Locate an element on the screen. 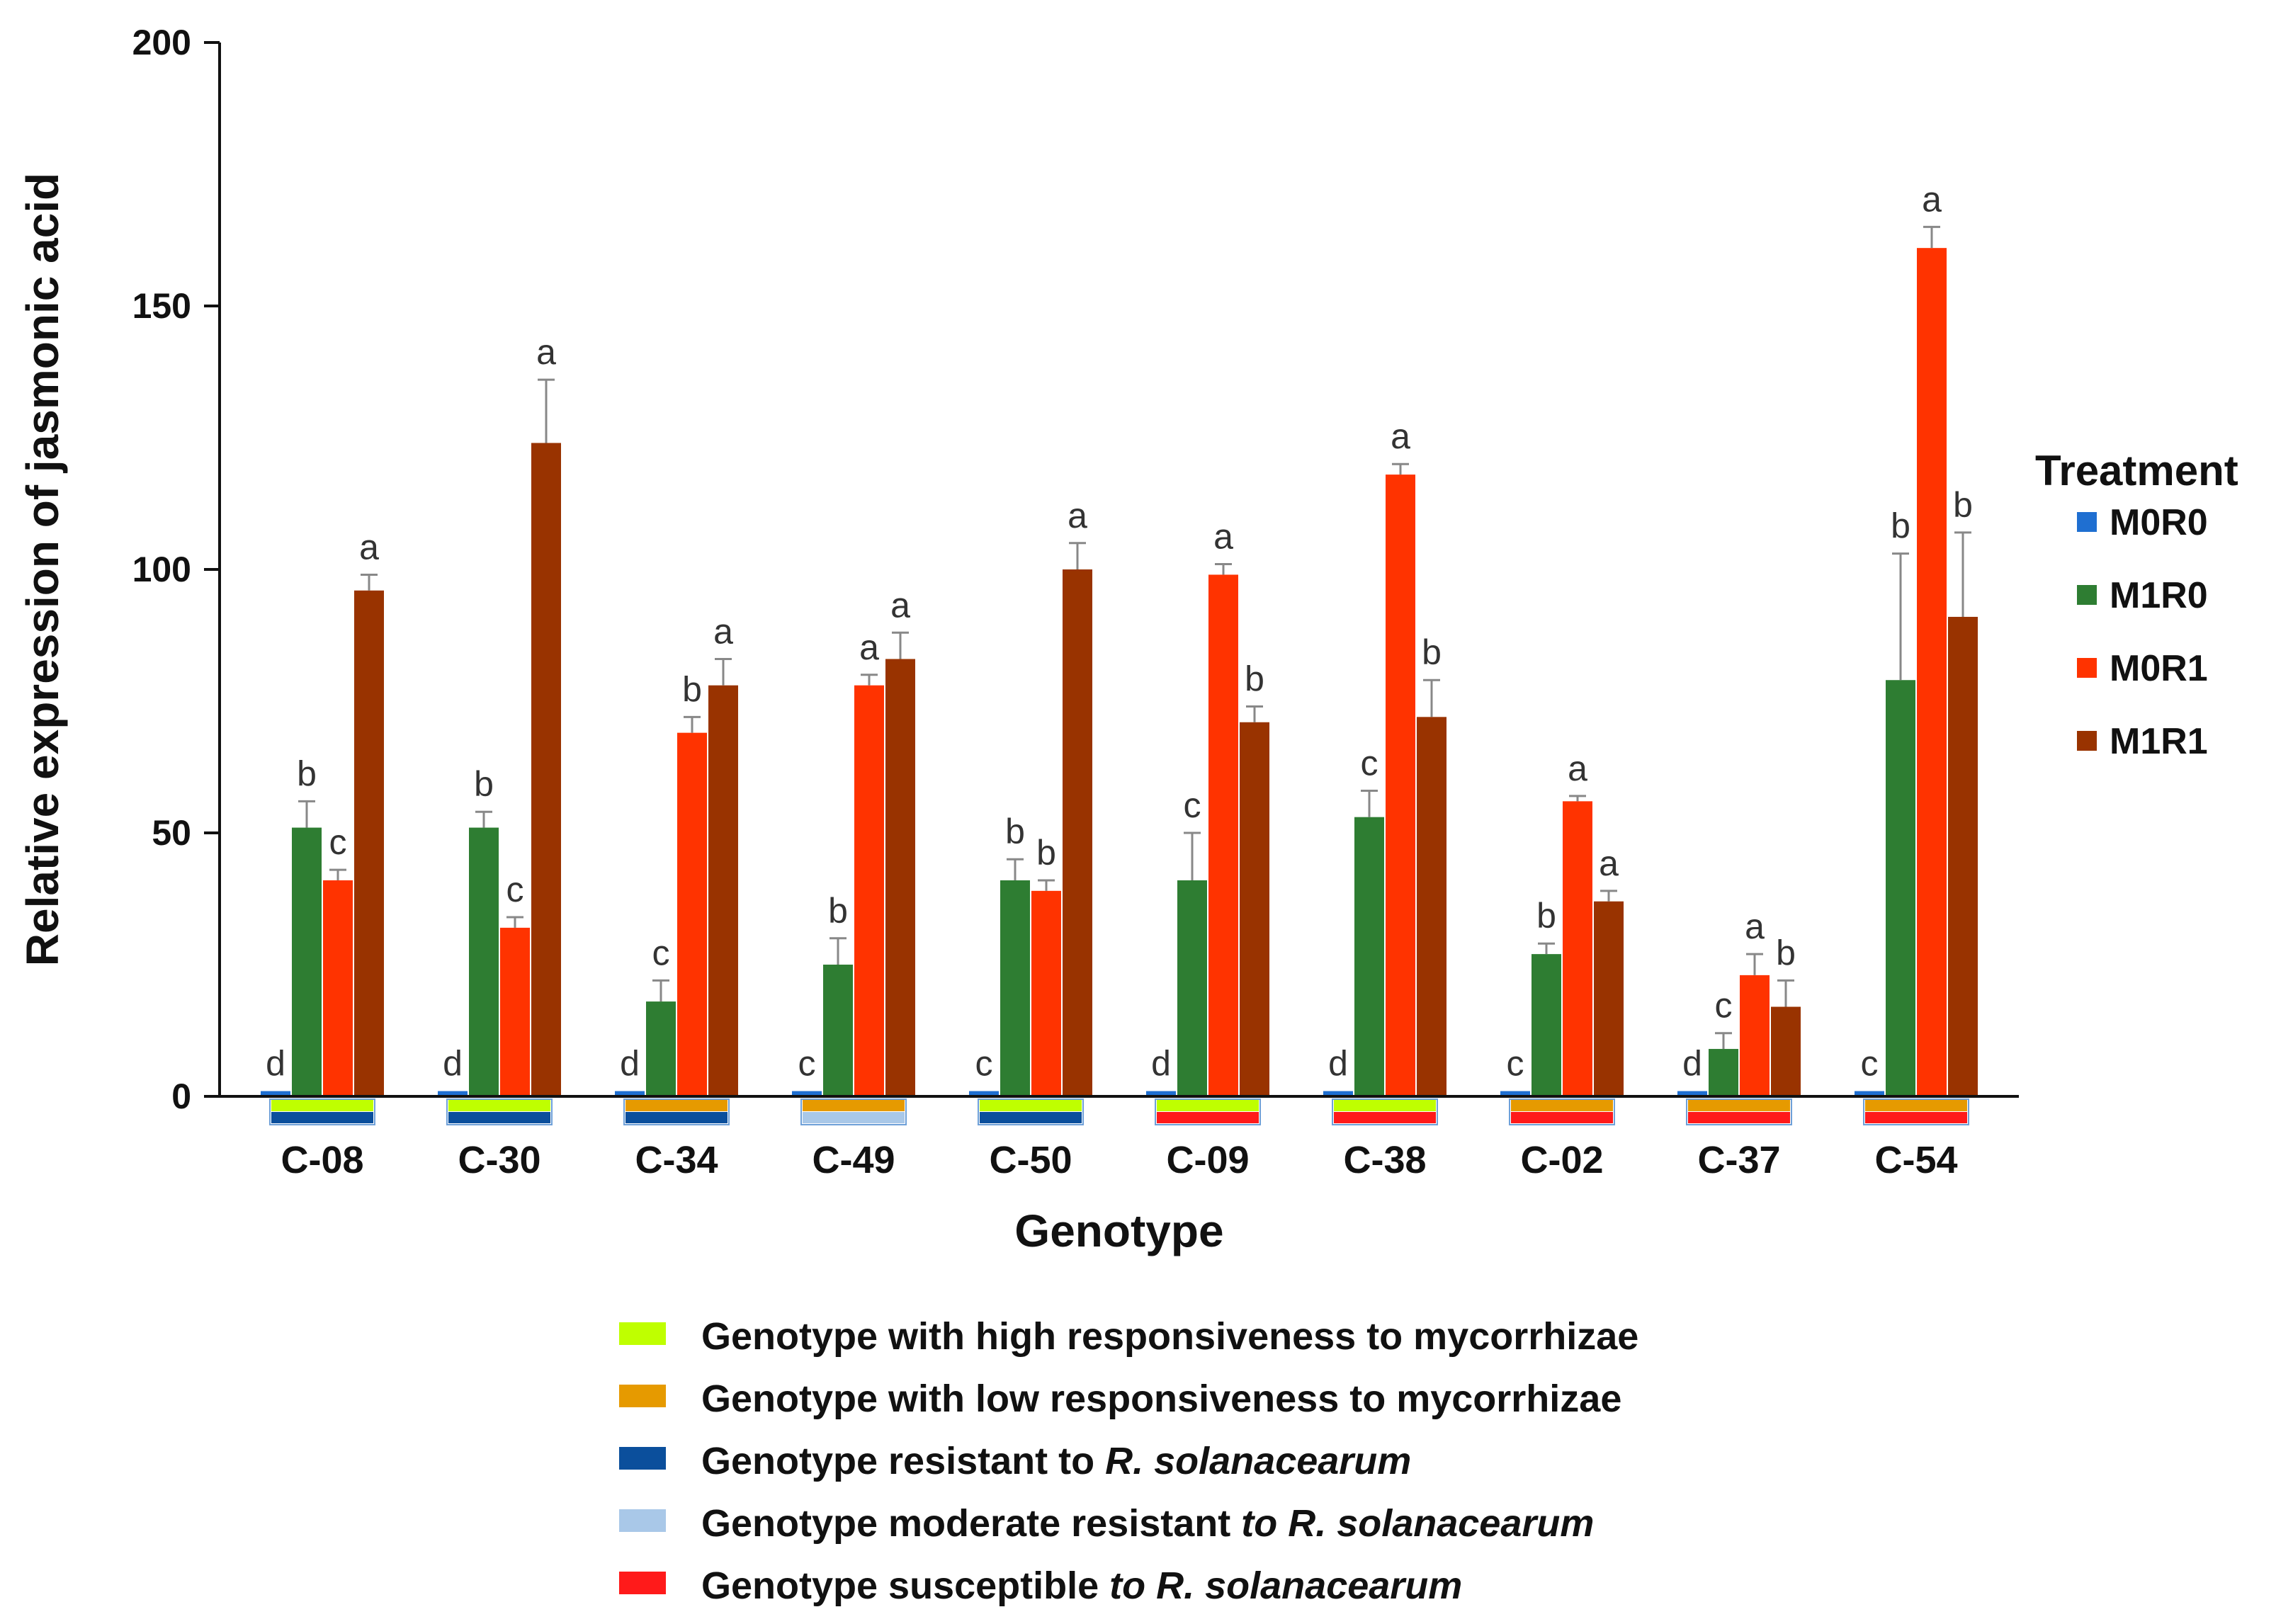 Image resolution: width=2276 pixels, height=1624 pixels. key-label-italic: R. solanacearum is located at coordinates (1258, 1461).